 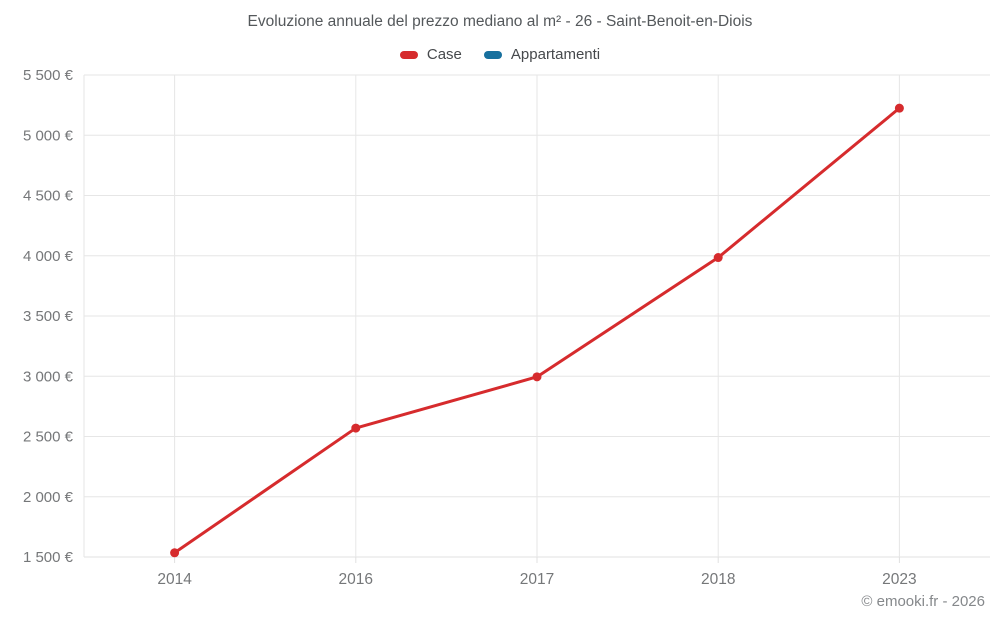 What do you see at coordinates (48, 557) in the screenshot?
I see `y-tick-label: 1 500 €` at bounding box center [48, 557].